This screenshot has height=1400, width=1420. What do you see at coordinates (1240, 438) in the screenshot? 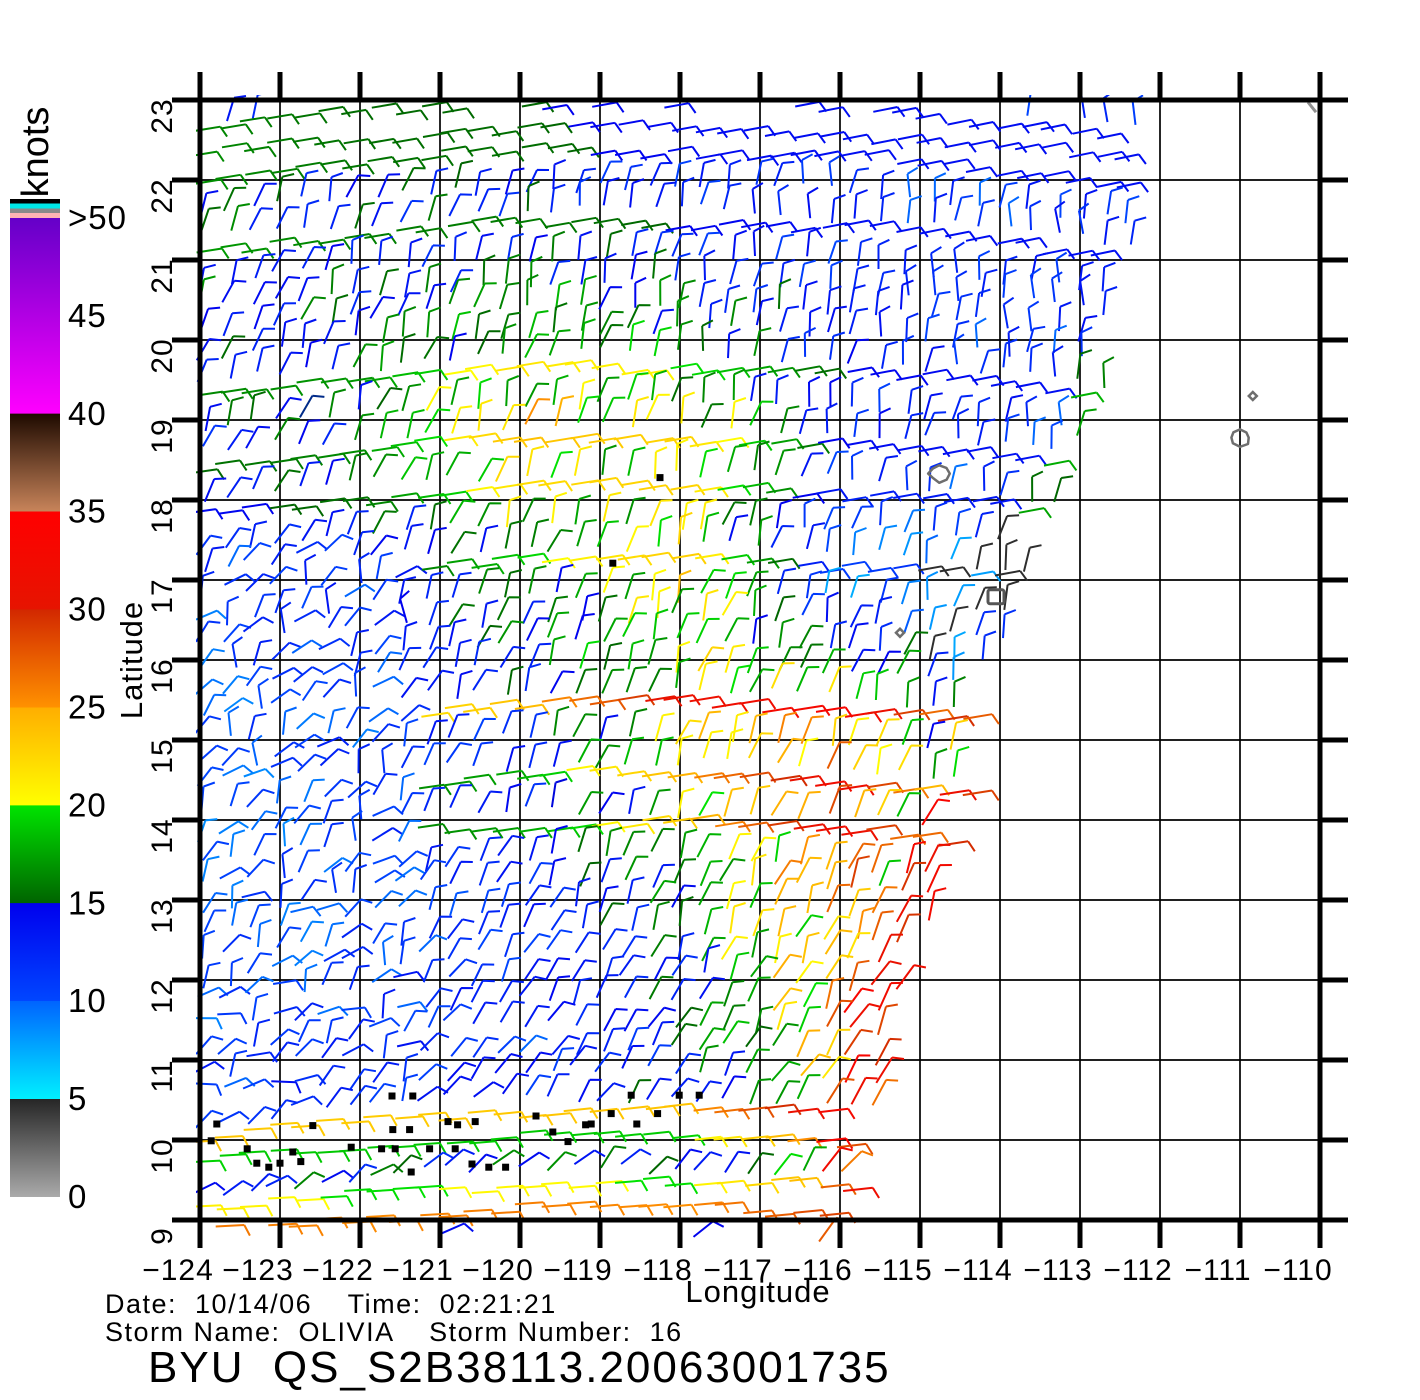
I see `island-contour` at bounding box center [1240, 438].